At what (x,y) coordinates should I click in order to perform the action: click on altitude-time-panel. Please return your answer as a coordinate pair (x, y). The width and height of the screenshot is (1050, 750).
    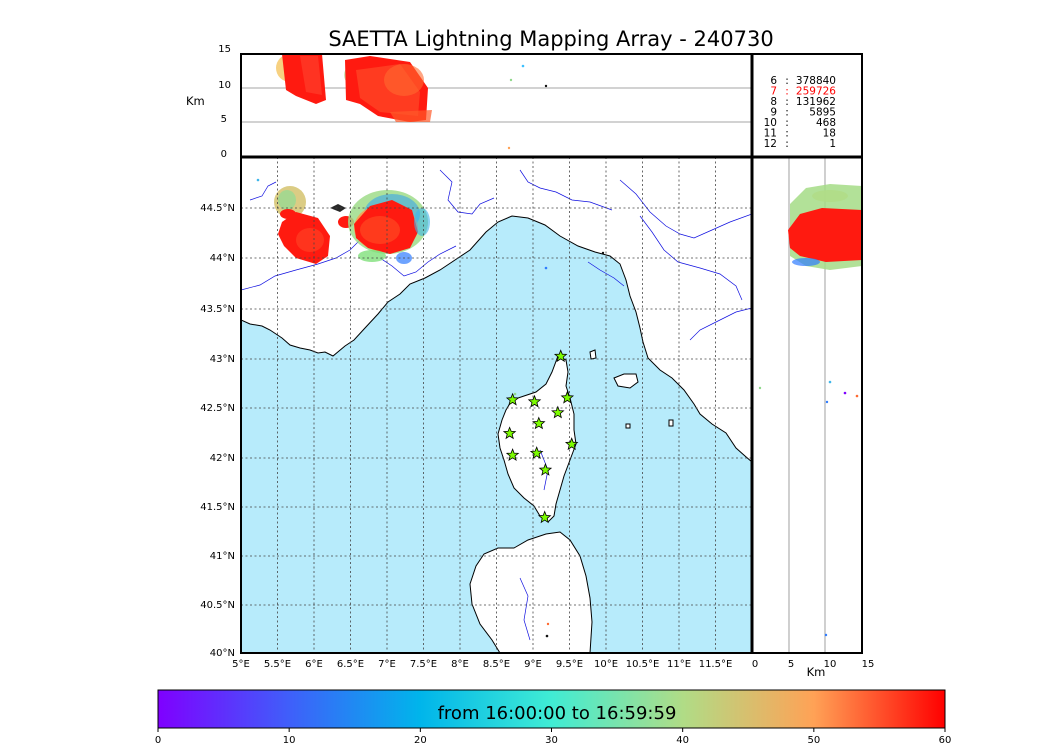
    Looking at the image, I should click on (496, 105).